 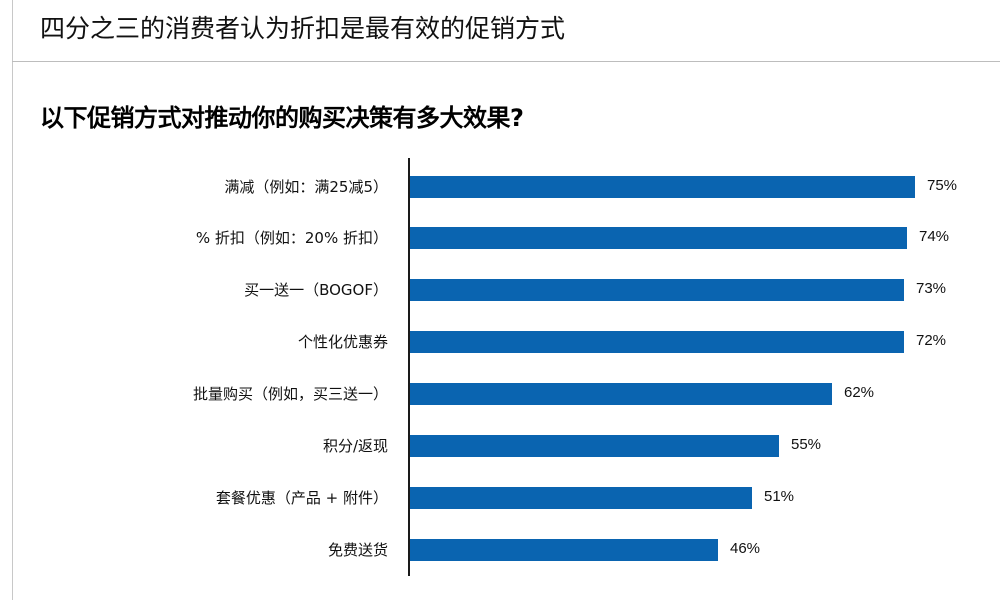 What do you see at coordinates (806, 444) in the screenshot?
I see `value-label: 55%` at bounding box center [806, 444].